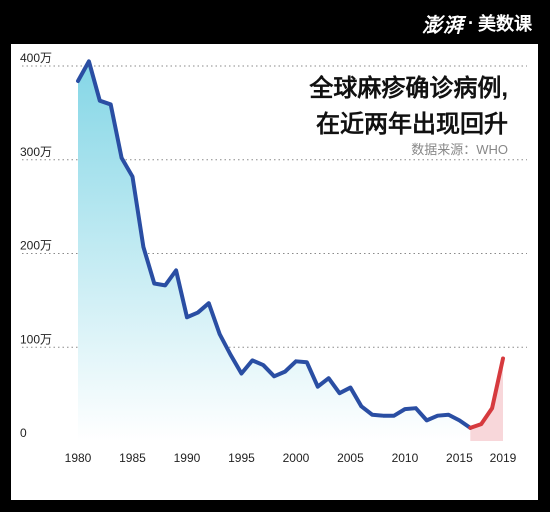 Image resolution: width=550 pixels, height=512 pixels. I want to click on brand-logo: 澎湃, so click(443, 24).